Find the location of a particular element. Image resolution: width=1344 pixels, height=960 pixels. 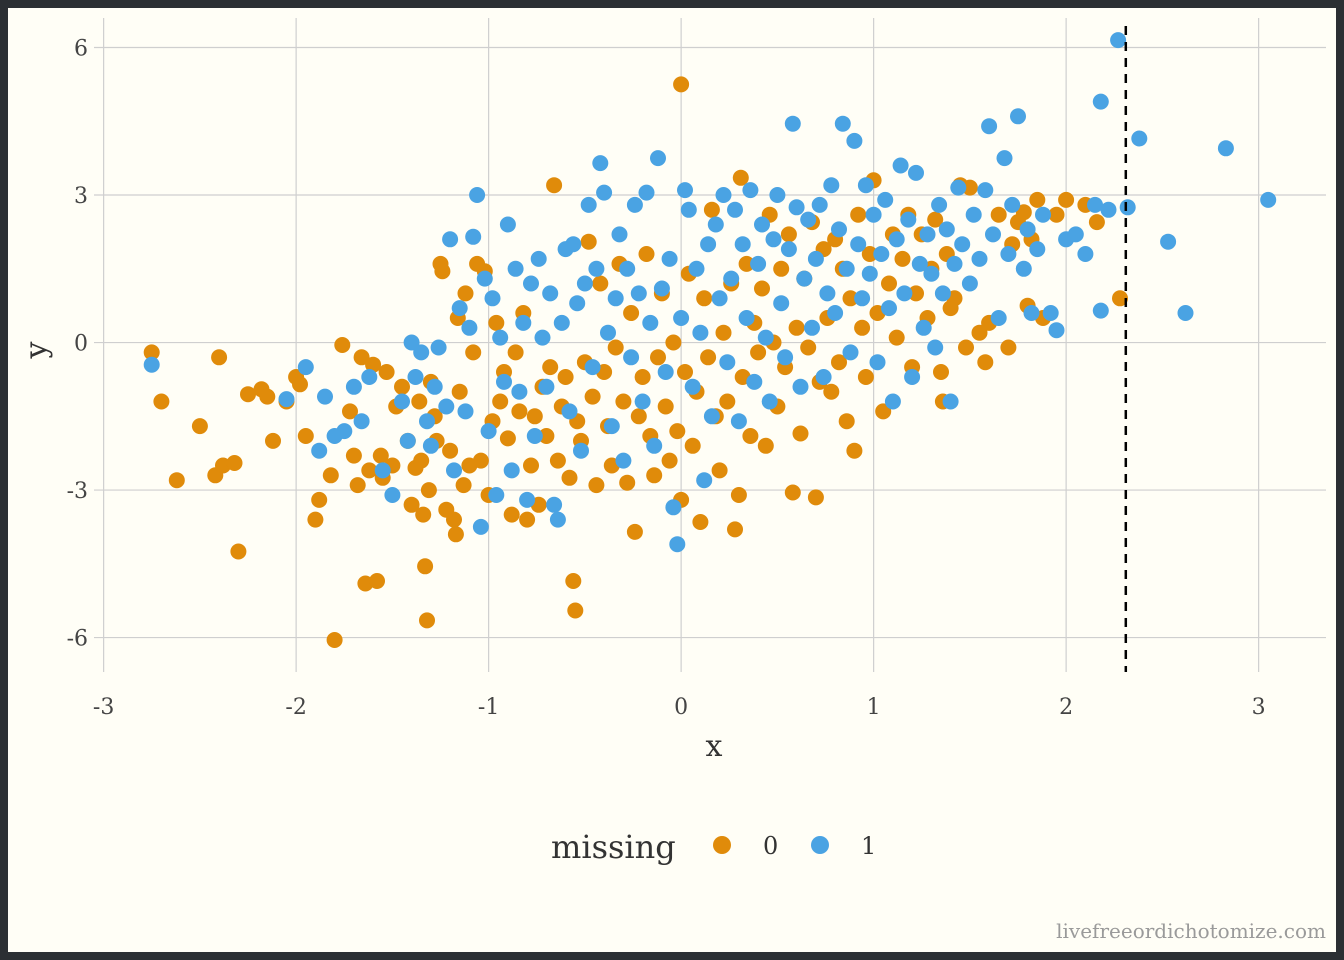

legend-title: missing is located at coordinates (613, 847).